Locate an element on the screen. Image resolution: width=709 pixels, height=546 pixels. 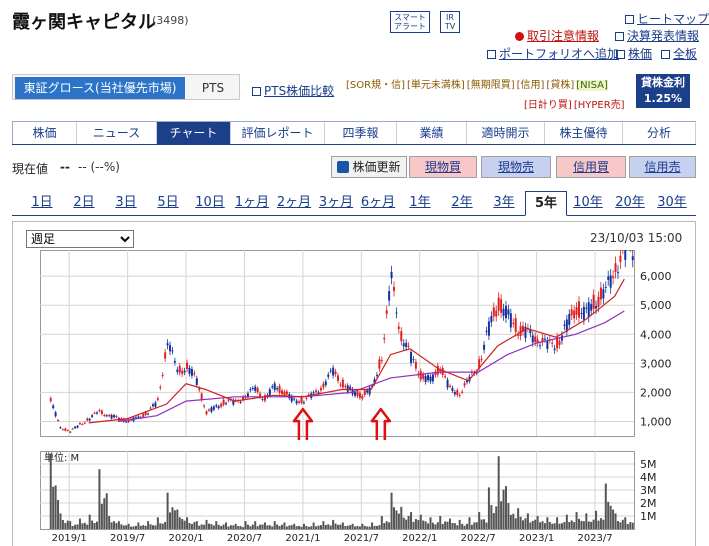
period-1d: 1日 is located at coordinates (42, 202).